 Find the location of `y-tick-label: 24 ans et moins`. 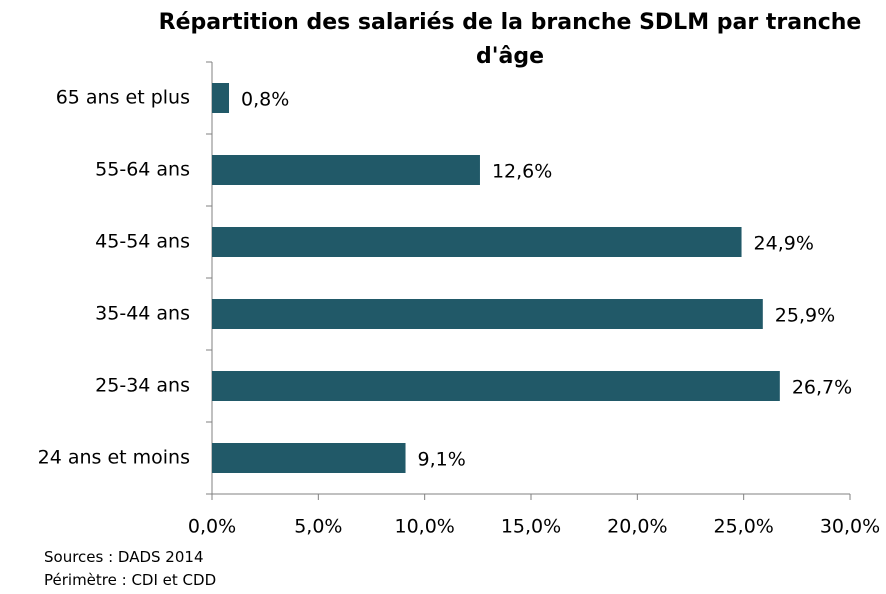

y-tick-label: 24 ans et moins is located at coordinates (114, 458).